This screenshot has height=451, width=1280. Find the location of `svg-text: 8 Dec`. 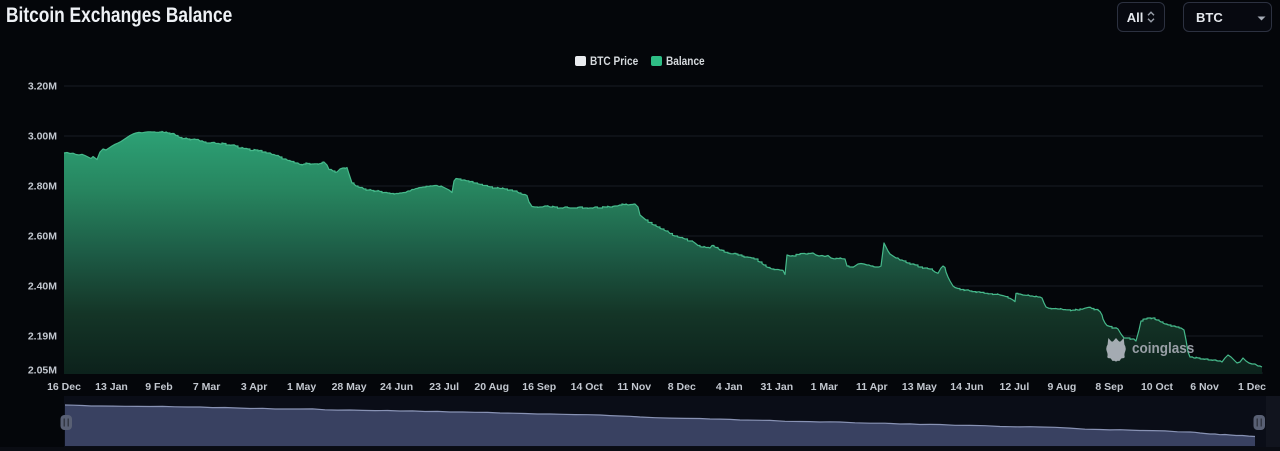

svg-text: 8 Dec is located at coordinates (682, 387).